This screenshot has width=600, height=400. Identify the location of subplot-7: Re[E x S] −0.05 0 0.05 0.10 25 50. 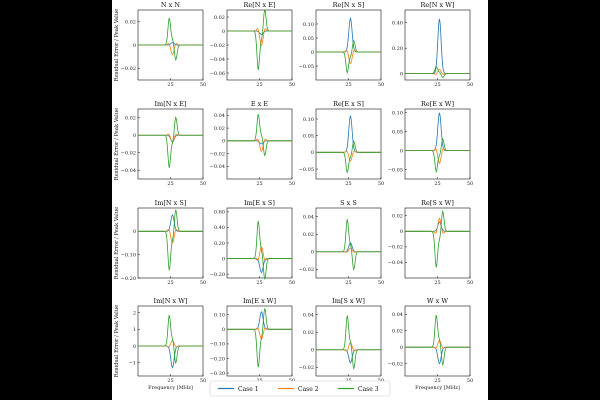
(342, 143).